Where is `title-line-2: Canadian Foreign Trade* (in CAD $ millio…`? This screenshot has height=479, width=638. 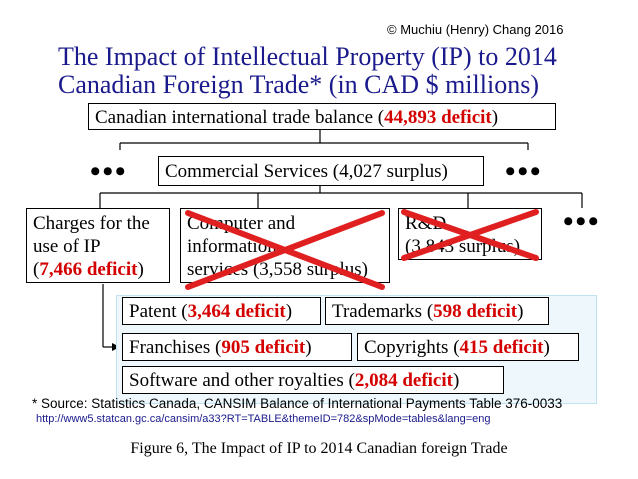 title-line-2: Canadian Foreign Trade* (in CAD $ millio… is located at coordinates (298, 84).